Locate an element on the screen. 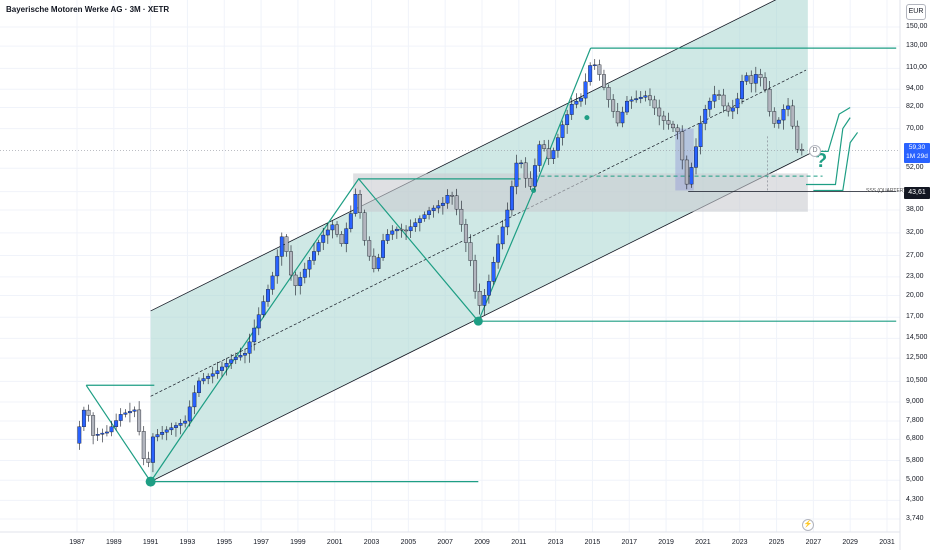  x-tick-label: 2013 is located at coordinates (555, 542).